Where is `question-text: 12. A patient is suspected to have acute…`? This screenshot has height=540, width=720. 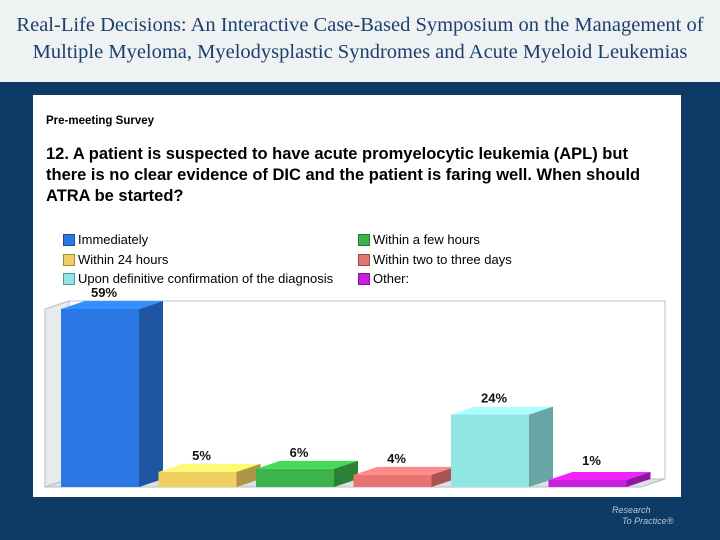
question-text: 12. A patient is suspected to have acute… is located at coordinates (343, 175).